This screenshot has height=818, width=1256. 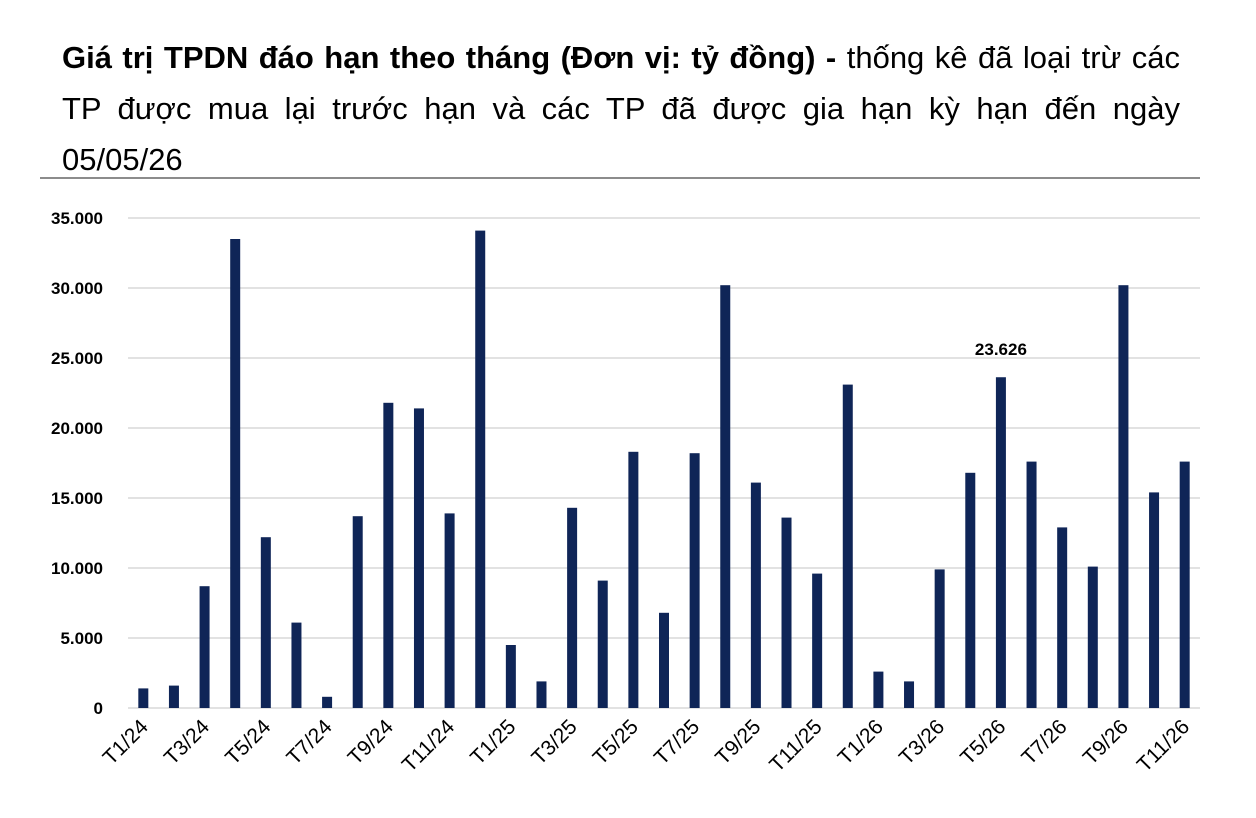 What do you see at coordinates (77, 288) in the screenshot?
I see `y-tick-label: 30.000` at bounding box center [77, 288].